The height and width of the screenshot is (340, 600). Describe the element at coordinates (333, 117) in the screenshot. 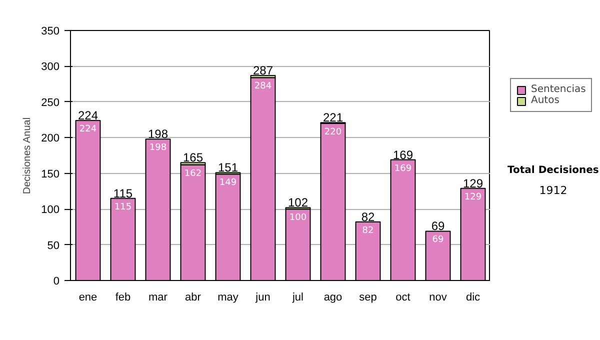

I see `total-label: 221` at that location.